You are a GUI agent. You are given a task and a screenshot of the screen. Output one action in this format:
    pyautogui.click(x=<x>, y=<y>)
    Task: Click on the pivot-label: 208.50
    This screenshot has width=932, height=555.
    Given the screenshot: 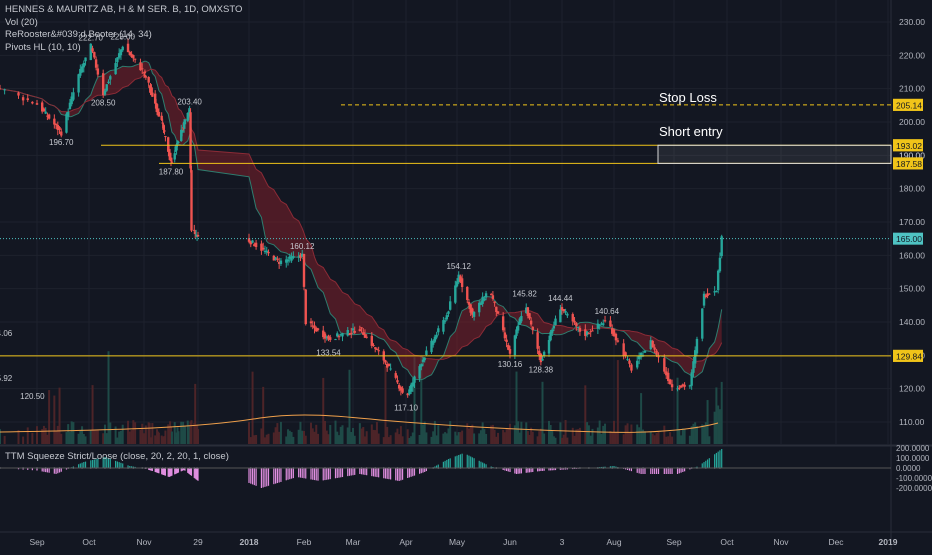 What is the action you would take?
    pyautogui.click(x=103, y=103)
    